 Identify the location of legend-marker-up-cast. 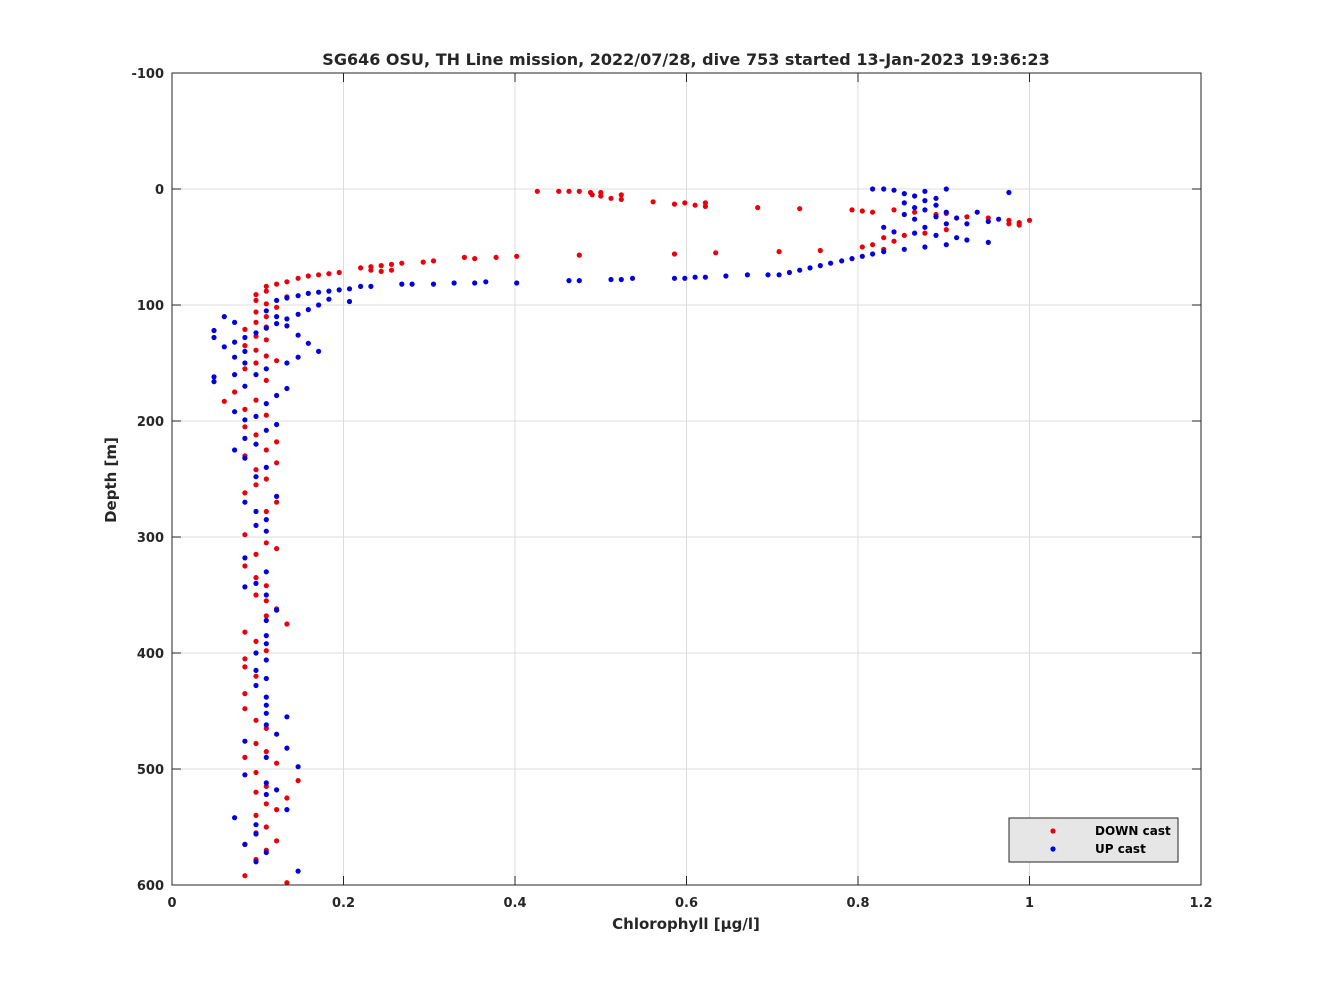
(1053, 849).